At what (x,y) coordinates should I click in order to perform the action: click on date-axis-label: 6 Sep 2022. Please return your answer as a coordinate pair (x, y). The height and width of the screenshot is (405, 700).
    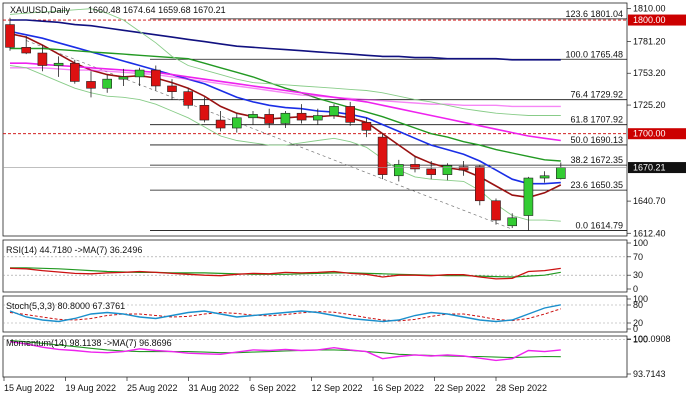
    Looking at the image, I should click on (273, 388).